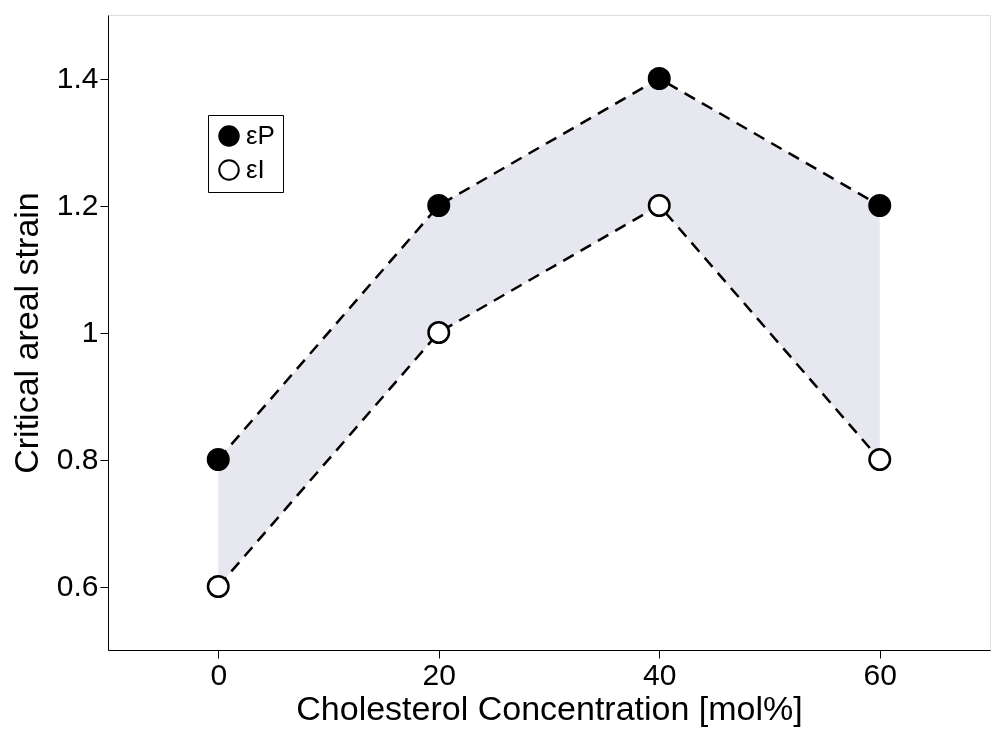 This screenshot has width=1005, height=731. What do you see at coordinates (439, 674) in the screenshot?
I see `x-tick-label: 20` at bounding box center [439, 674].